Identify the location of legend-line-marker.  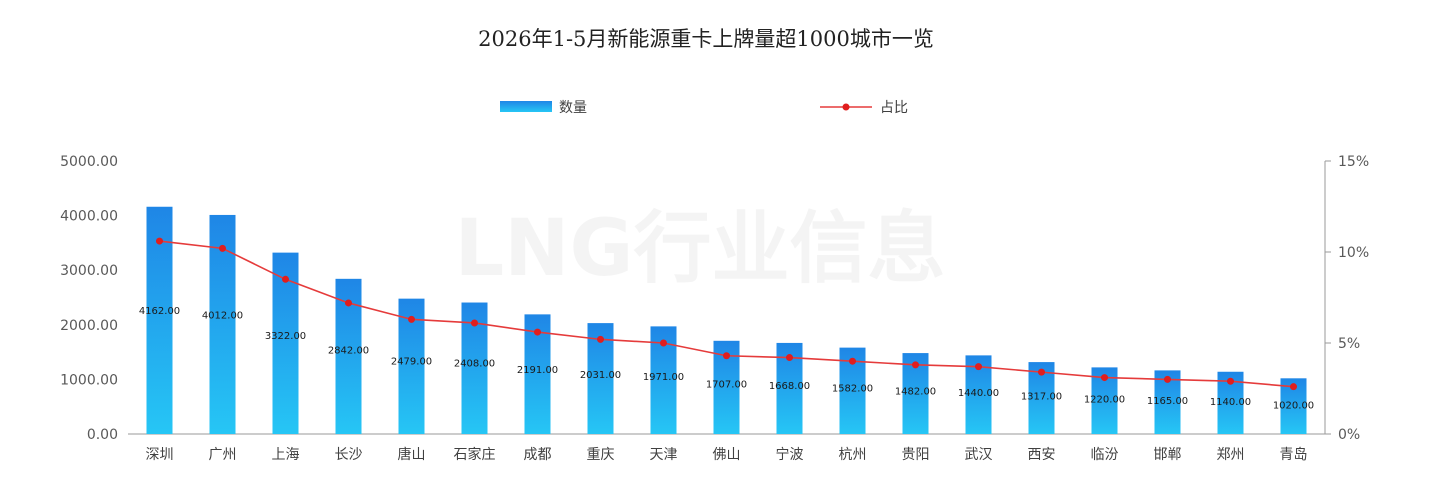
(846, 107).